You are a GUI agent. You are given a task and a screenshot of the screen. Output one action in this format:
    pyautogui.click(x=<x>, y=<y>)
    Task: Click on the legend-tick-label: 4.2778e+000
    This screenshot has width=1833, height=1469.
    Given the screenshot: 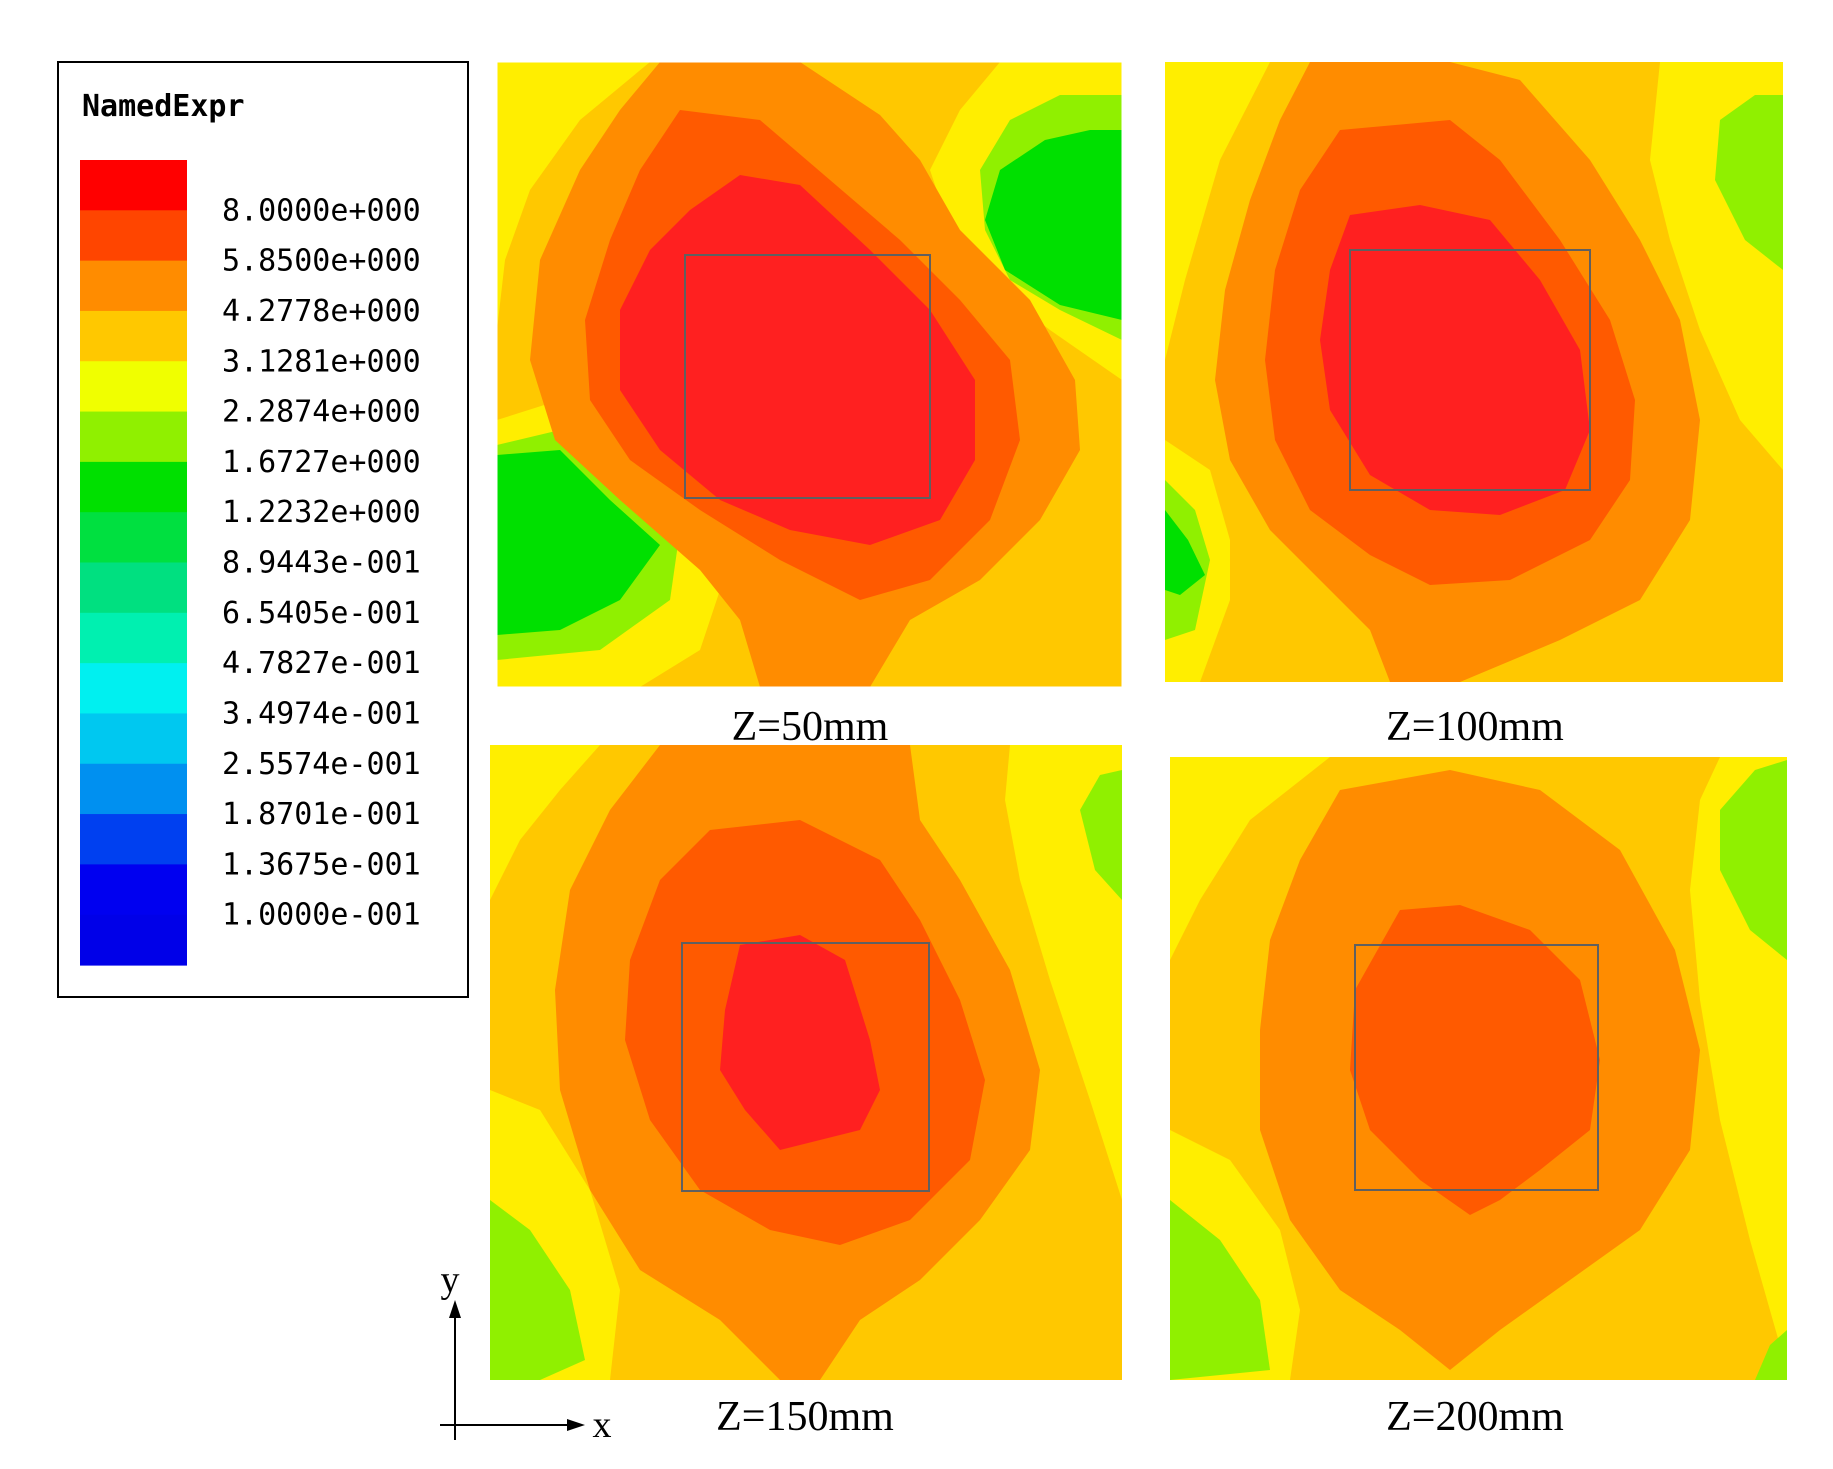 What is the action you would take?
    pyautogui.click(x=321, y=311)
    